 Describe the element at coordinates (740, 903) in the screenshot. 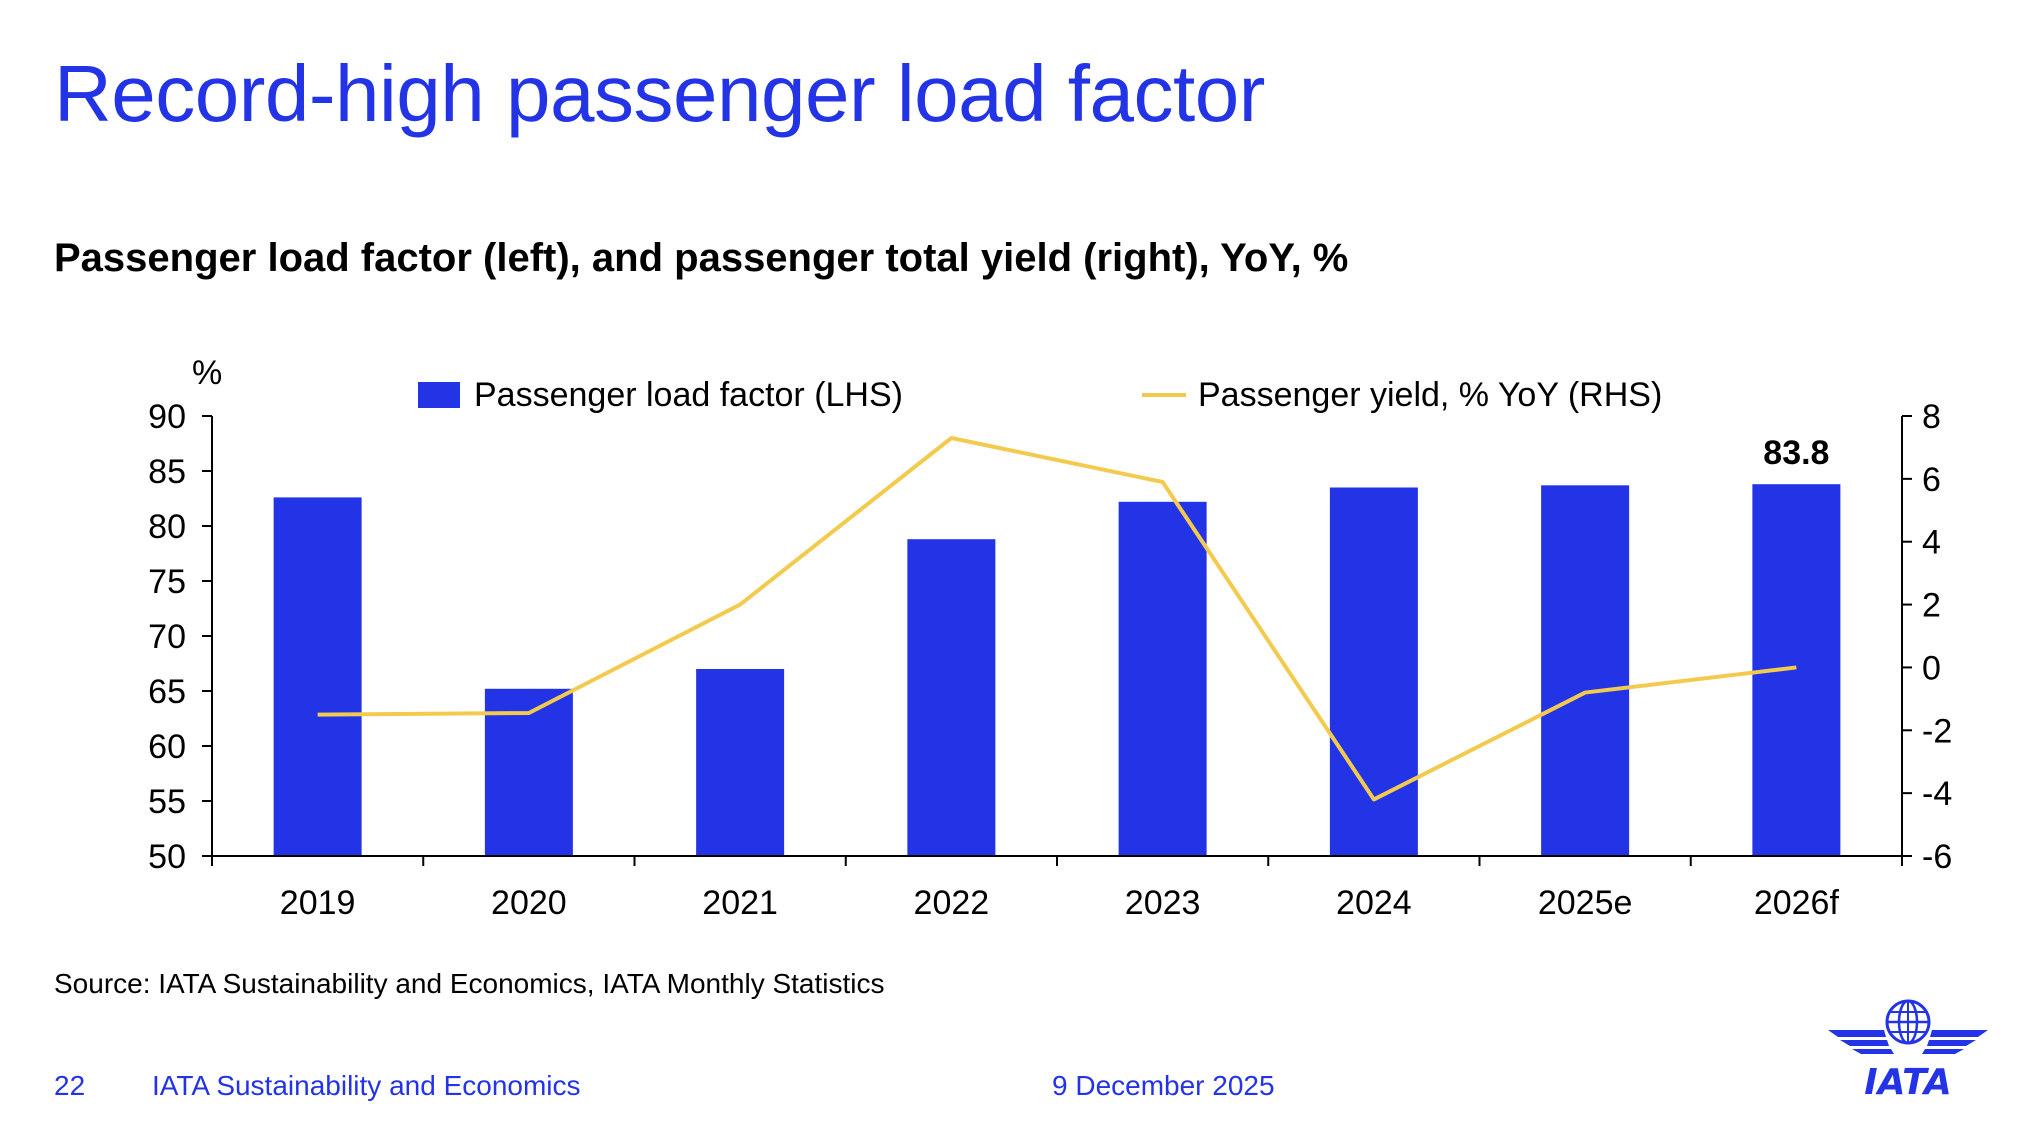

I see `x-tick-label: 2021` at that location.